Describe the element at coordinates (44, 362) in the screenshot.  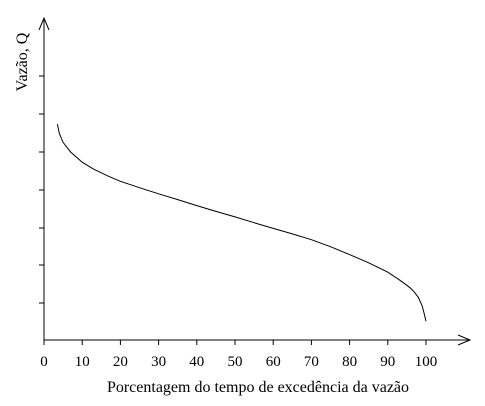
I see `x-tick-label: 0` at that location.